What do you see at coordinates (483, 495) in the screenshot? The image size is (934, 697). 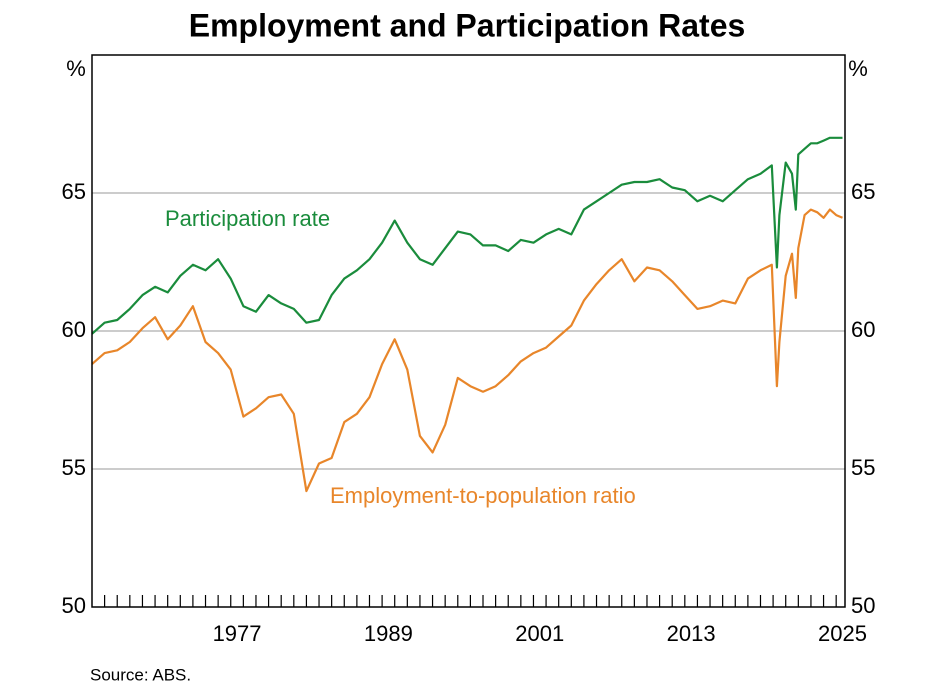 I see `series-label: Employment-to-population ratio` at bounding box center [483, 495].